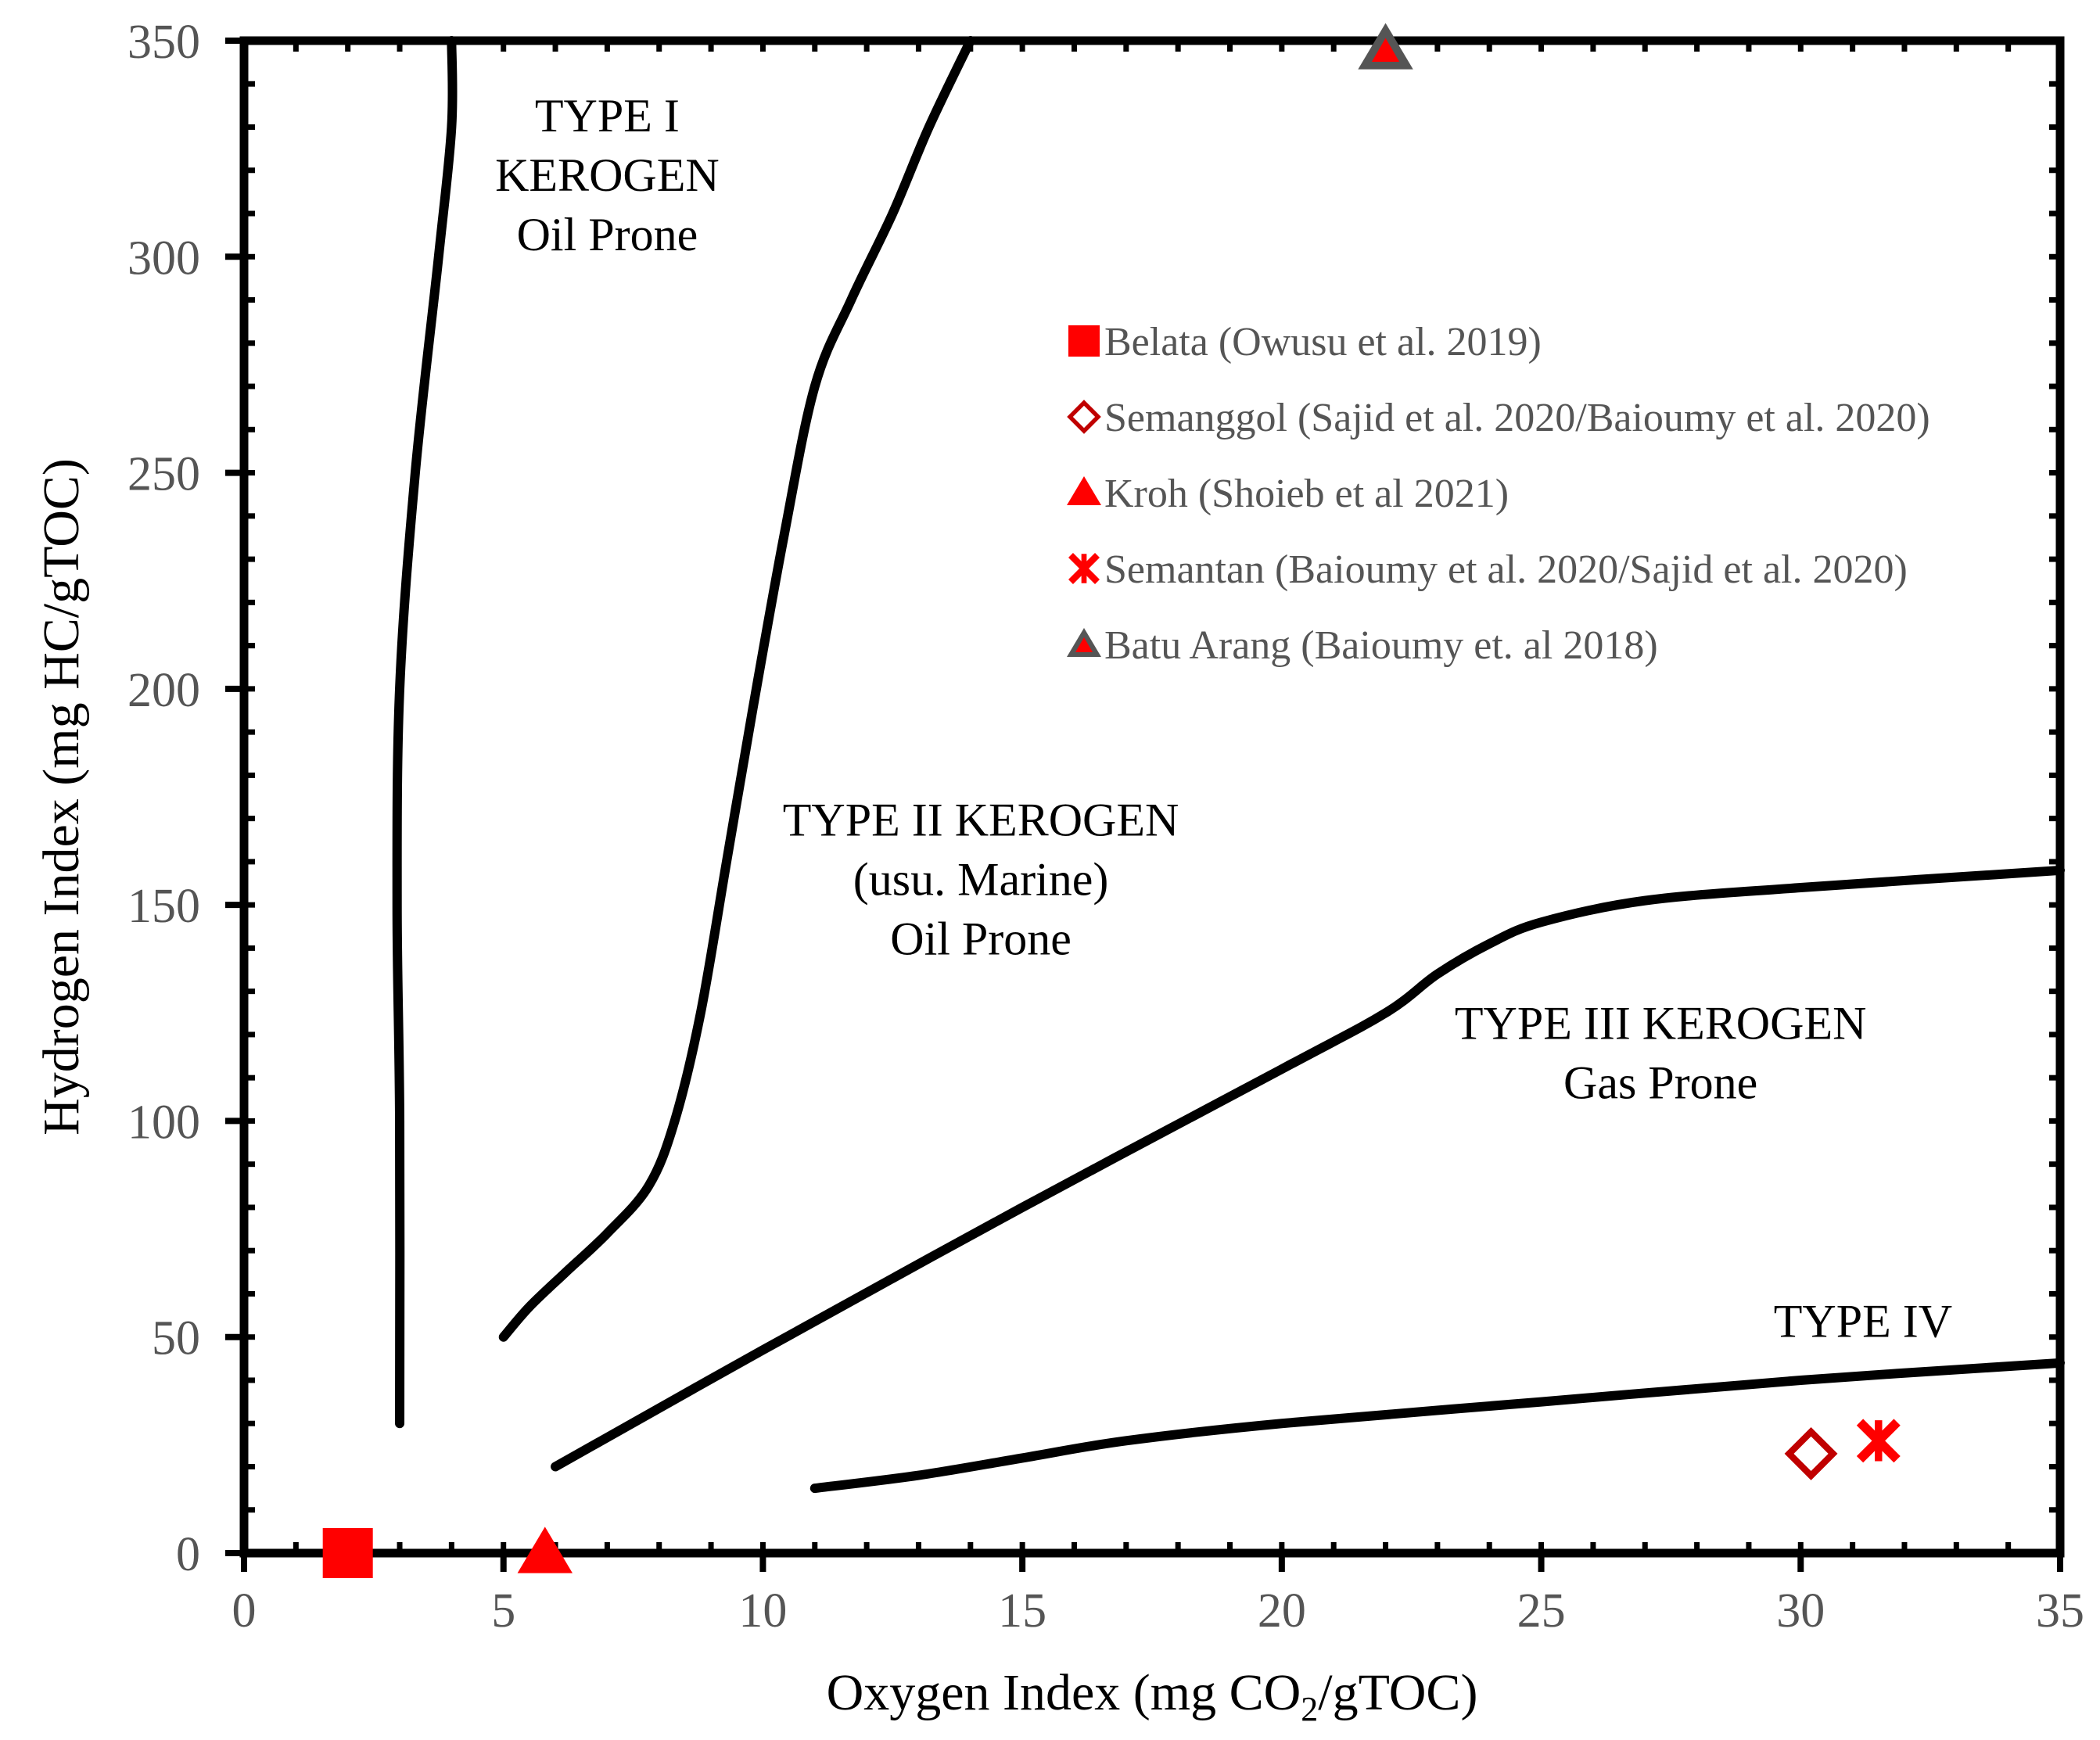 This screenshot has width=2100, height=1740. What do you see at coordinates (1397, 1692) in the screenshot?
I see `x-axis-title-suffix: /gTOC)` at bounding box center [1397, 1692].